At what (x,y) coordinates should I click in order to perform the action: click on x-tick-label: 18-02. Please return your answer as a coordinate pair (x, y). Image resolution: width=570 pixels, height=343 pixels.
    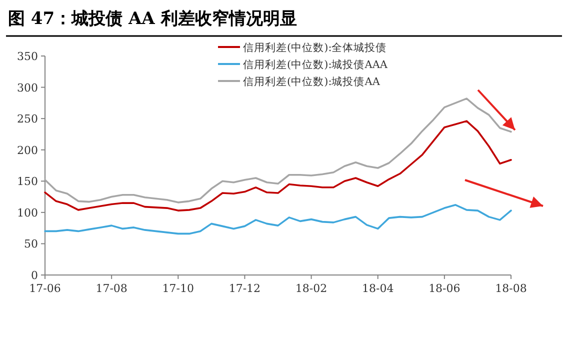
    Looking at the image, I should click on (311, 288).